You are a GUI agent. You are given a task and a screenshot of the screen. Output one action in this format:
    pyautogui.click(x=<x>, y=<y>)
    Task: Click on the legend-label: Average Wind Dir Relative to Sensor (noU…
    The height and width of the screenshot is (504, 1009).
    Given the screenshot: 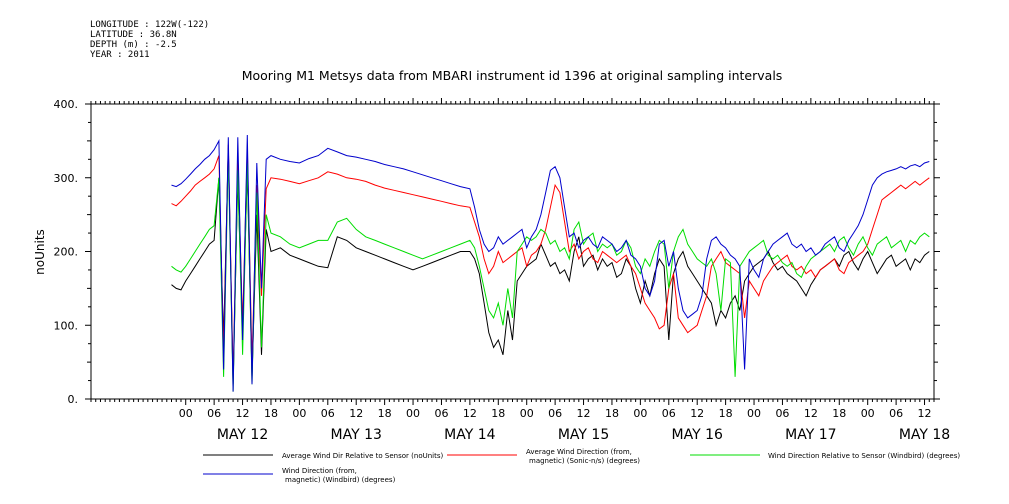 What is the action you would take?
    pyautogui.click(x=362, y=456)
    